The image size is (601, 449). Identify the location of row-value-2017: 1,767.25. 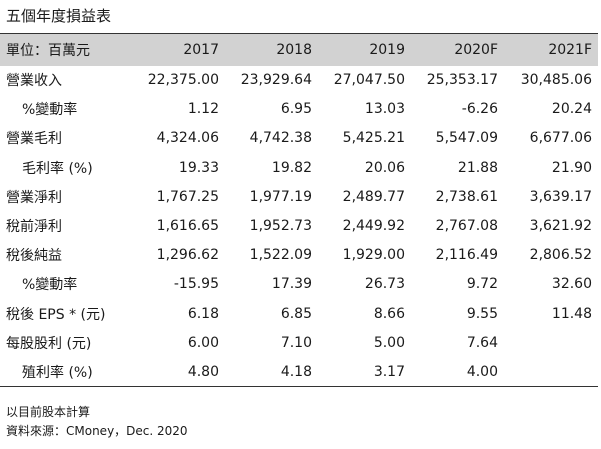
(187, 196).